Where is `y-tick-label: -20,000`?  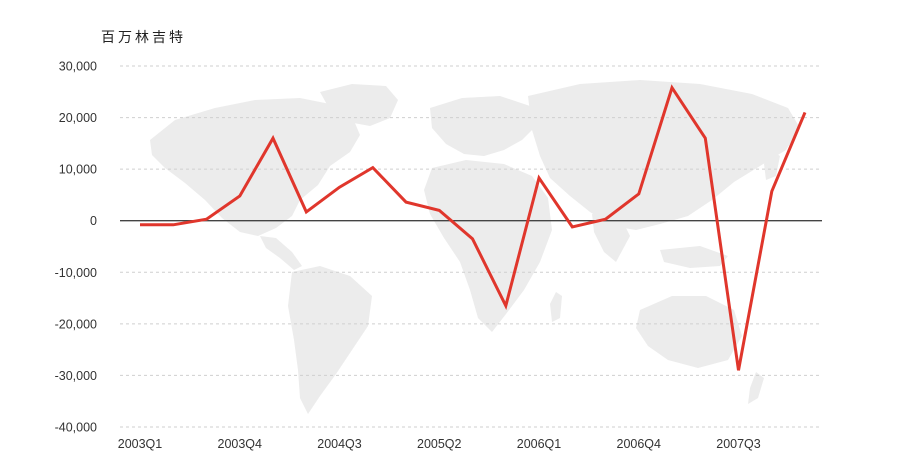 y-tick-label: -20,000 is located at coordinates (76, 324).